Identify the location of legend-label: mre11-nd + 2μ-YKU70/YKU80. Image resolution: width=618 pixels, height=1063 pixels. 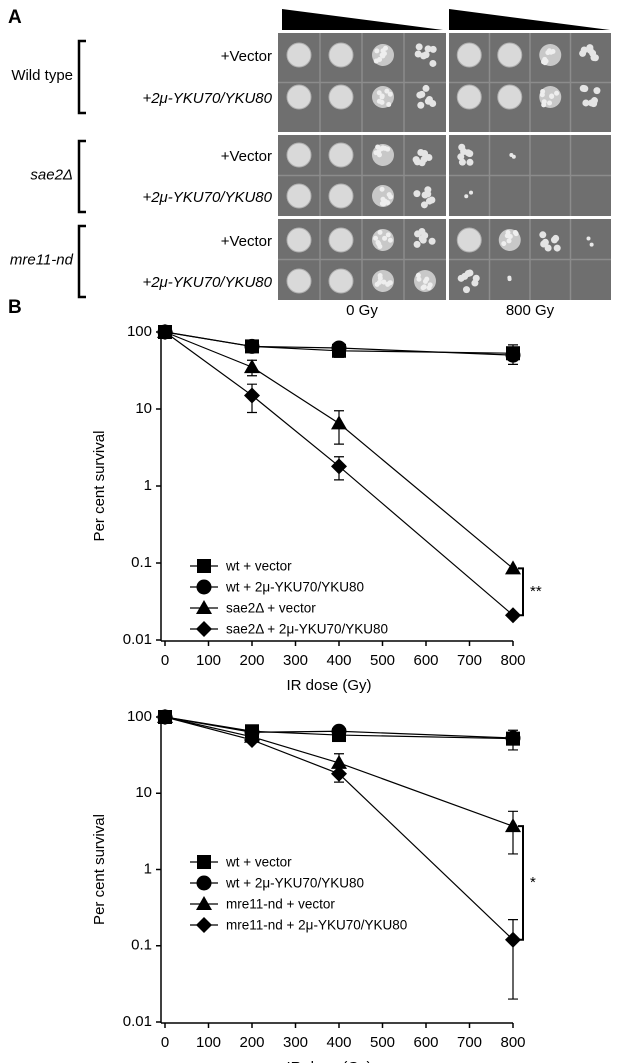
(316, 925).